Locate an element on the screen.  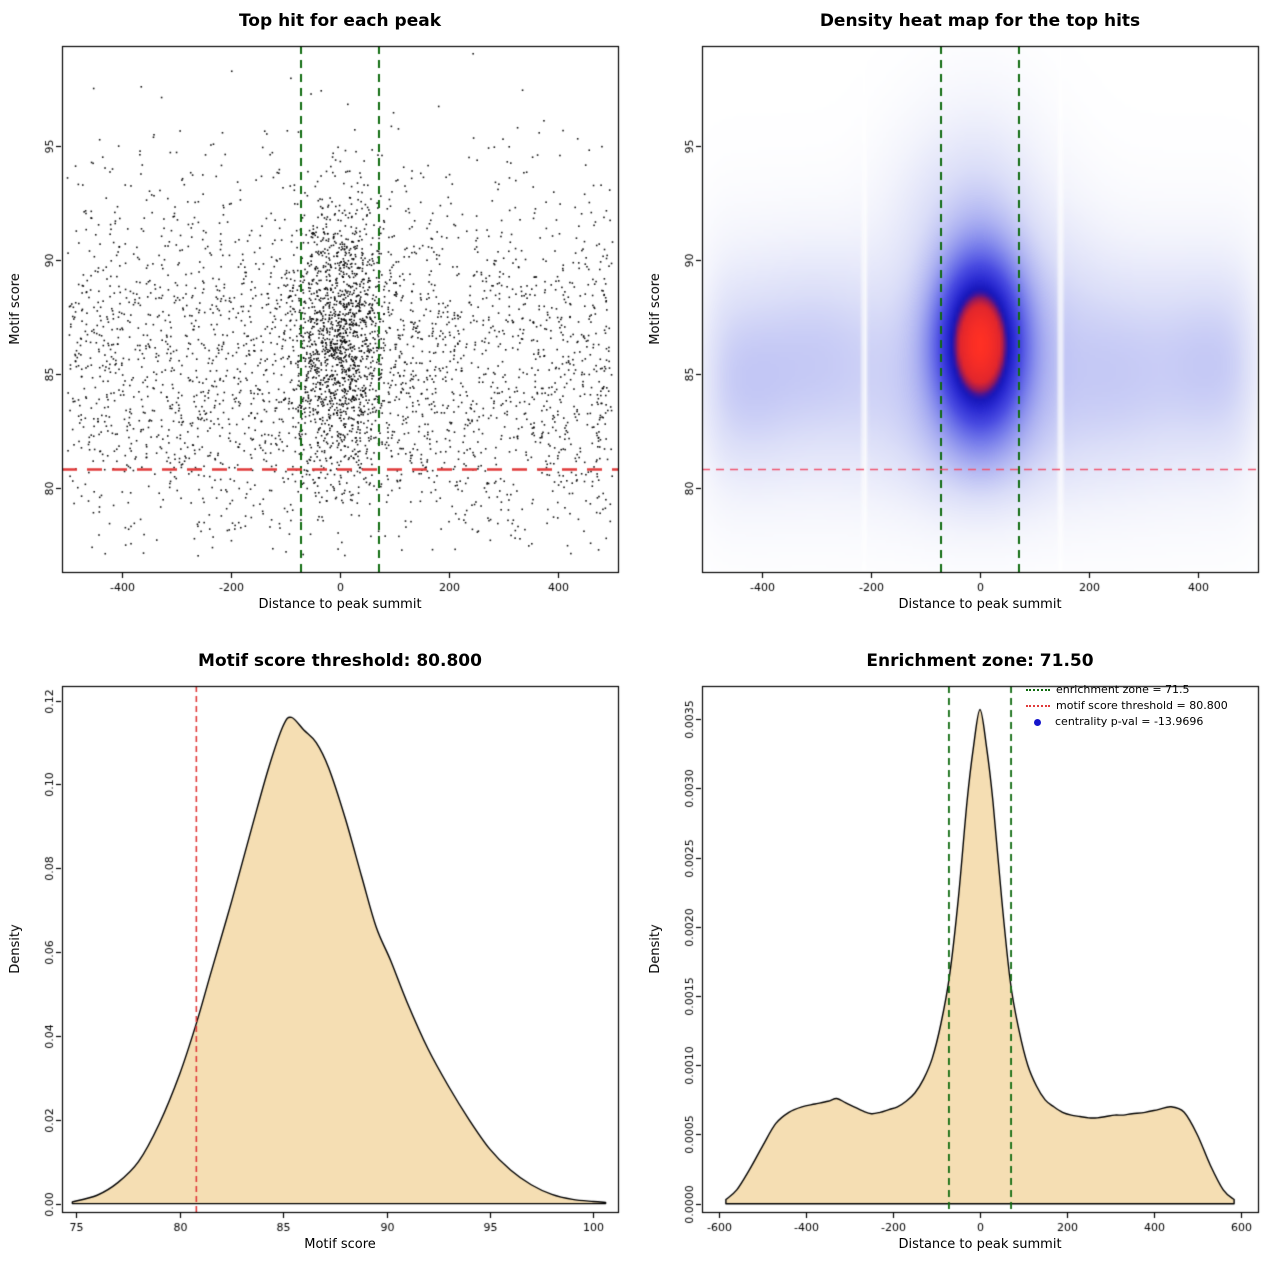
chart-title: Density heat map for the top hits is located at coordinates (980, 21).